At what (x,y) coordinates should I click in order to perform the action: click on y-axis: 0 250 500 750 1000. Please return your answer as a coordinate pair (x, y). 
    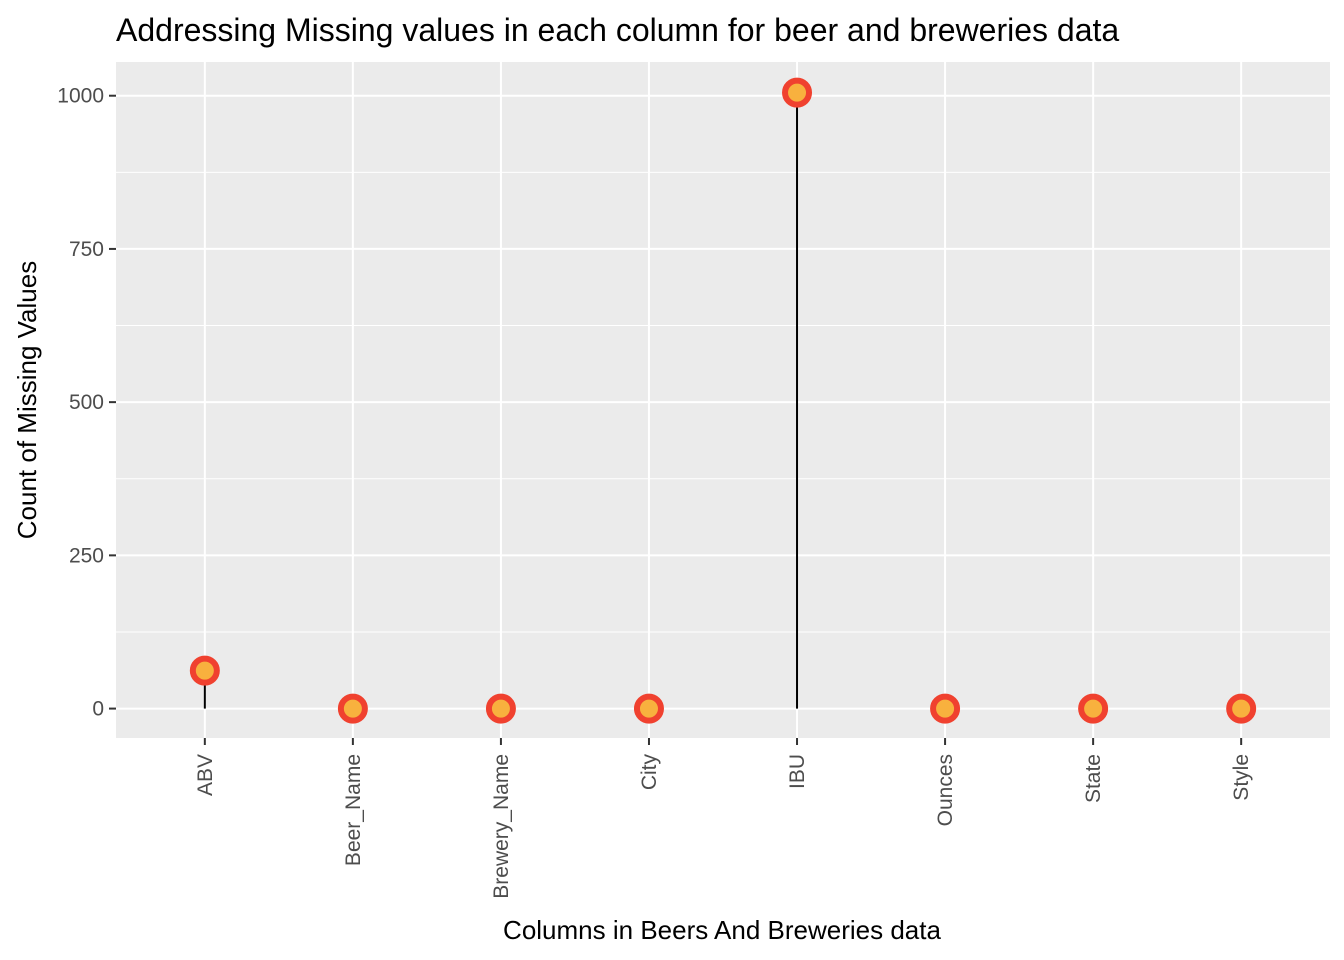
    Looking at the image, I should click on (86, 403).